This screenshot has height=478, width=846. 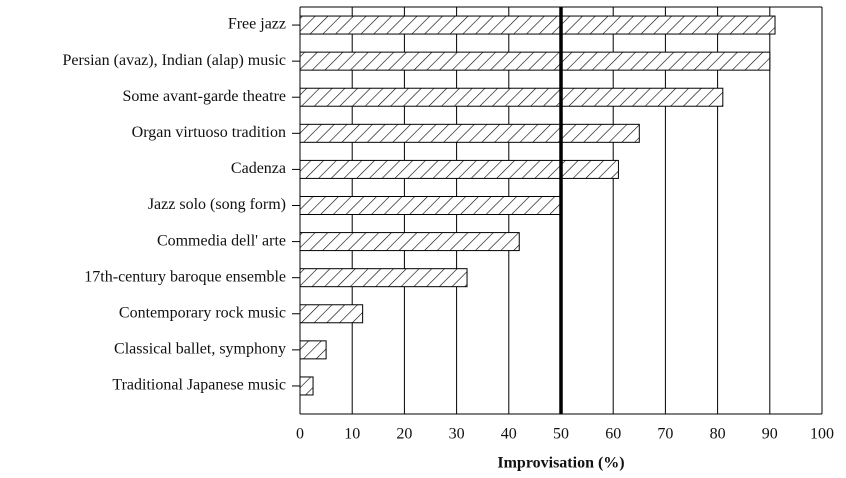 I want to click on x-tick-label: 40, so click(x=509, y=434).